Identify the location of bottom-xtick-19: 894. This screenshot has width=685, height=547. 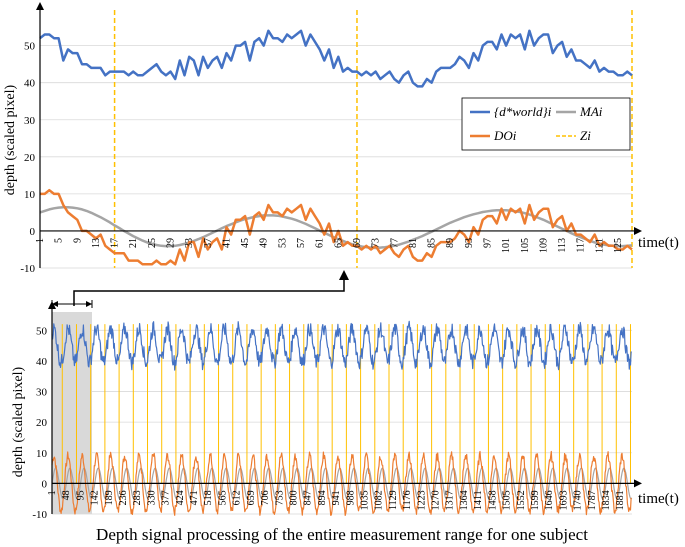
(322, 497).